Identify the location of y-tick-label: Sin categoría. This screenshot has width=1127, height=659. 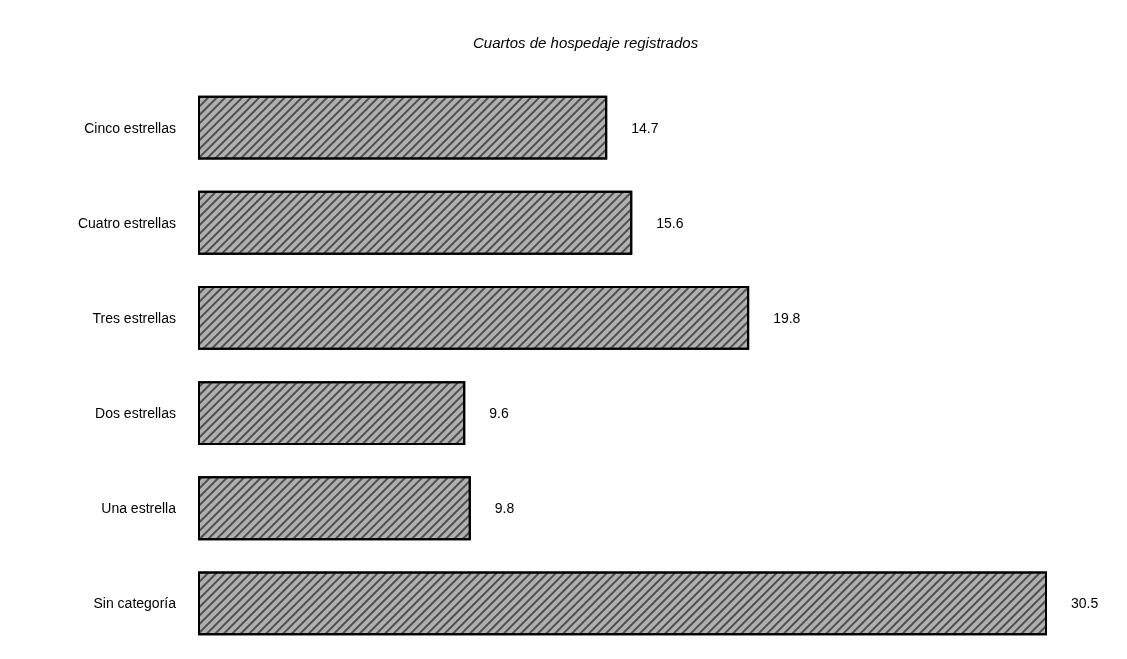
(135, 603).